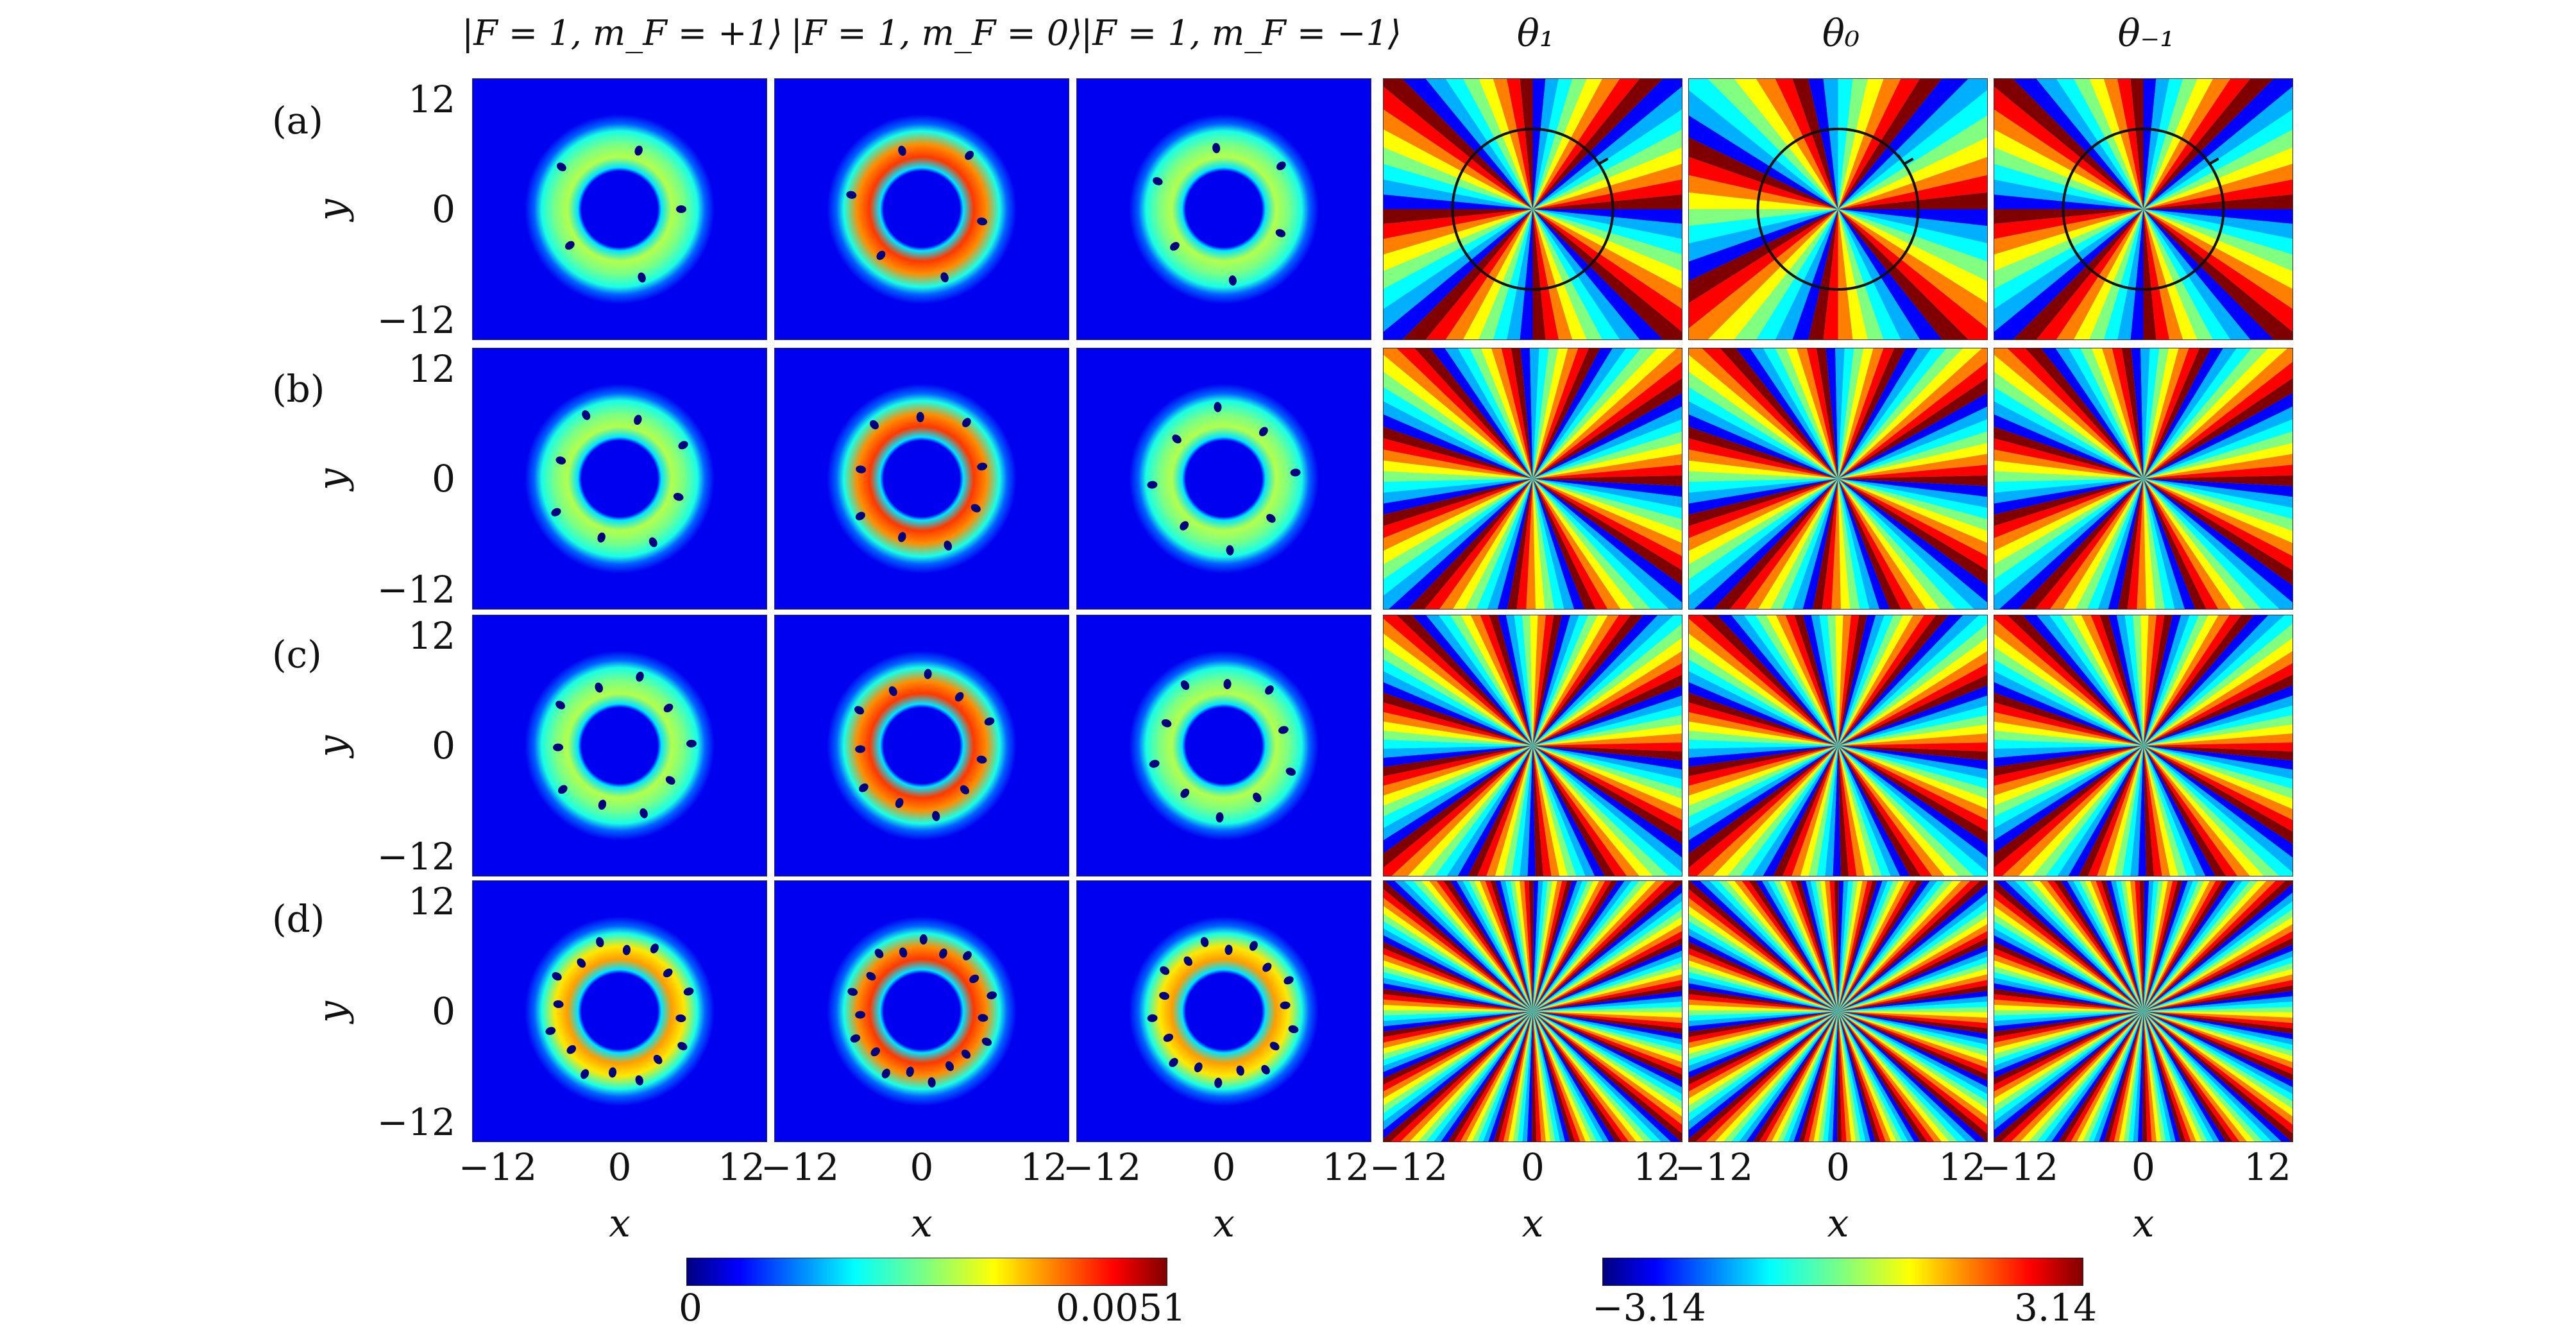 The width and height of the screenshot is (2576, 1334). I want to click on column-title-mf-plus1: |F = 1, m_F = +1⟩, so click(622, 33).